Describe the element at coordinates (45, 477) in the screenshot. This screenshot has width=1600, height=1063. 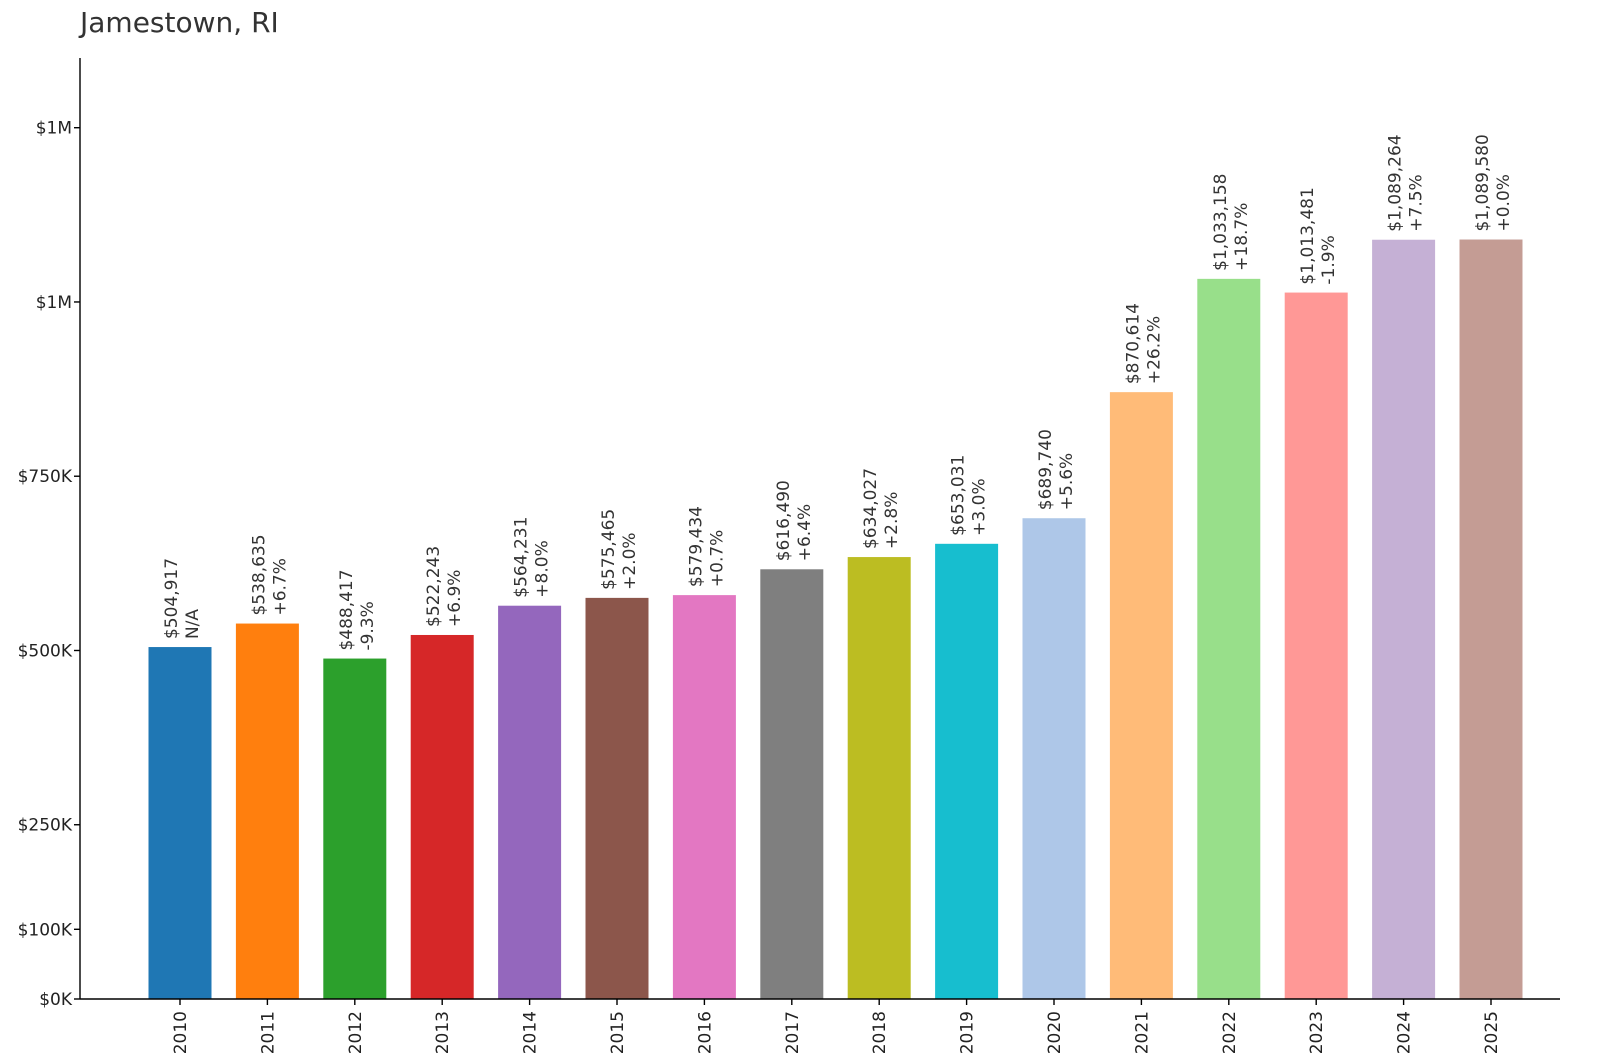
I see `y-tick-label: $750K` at that location.